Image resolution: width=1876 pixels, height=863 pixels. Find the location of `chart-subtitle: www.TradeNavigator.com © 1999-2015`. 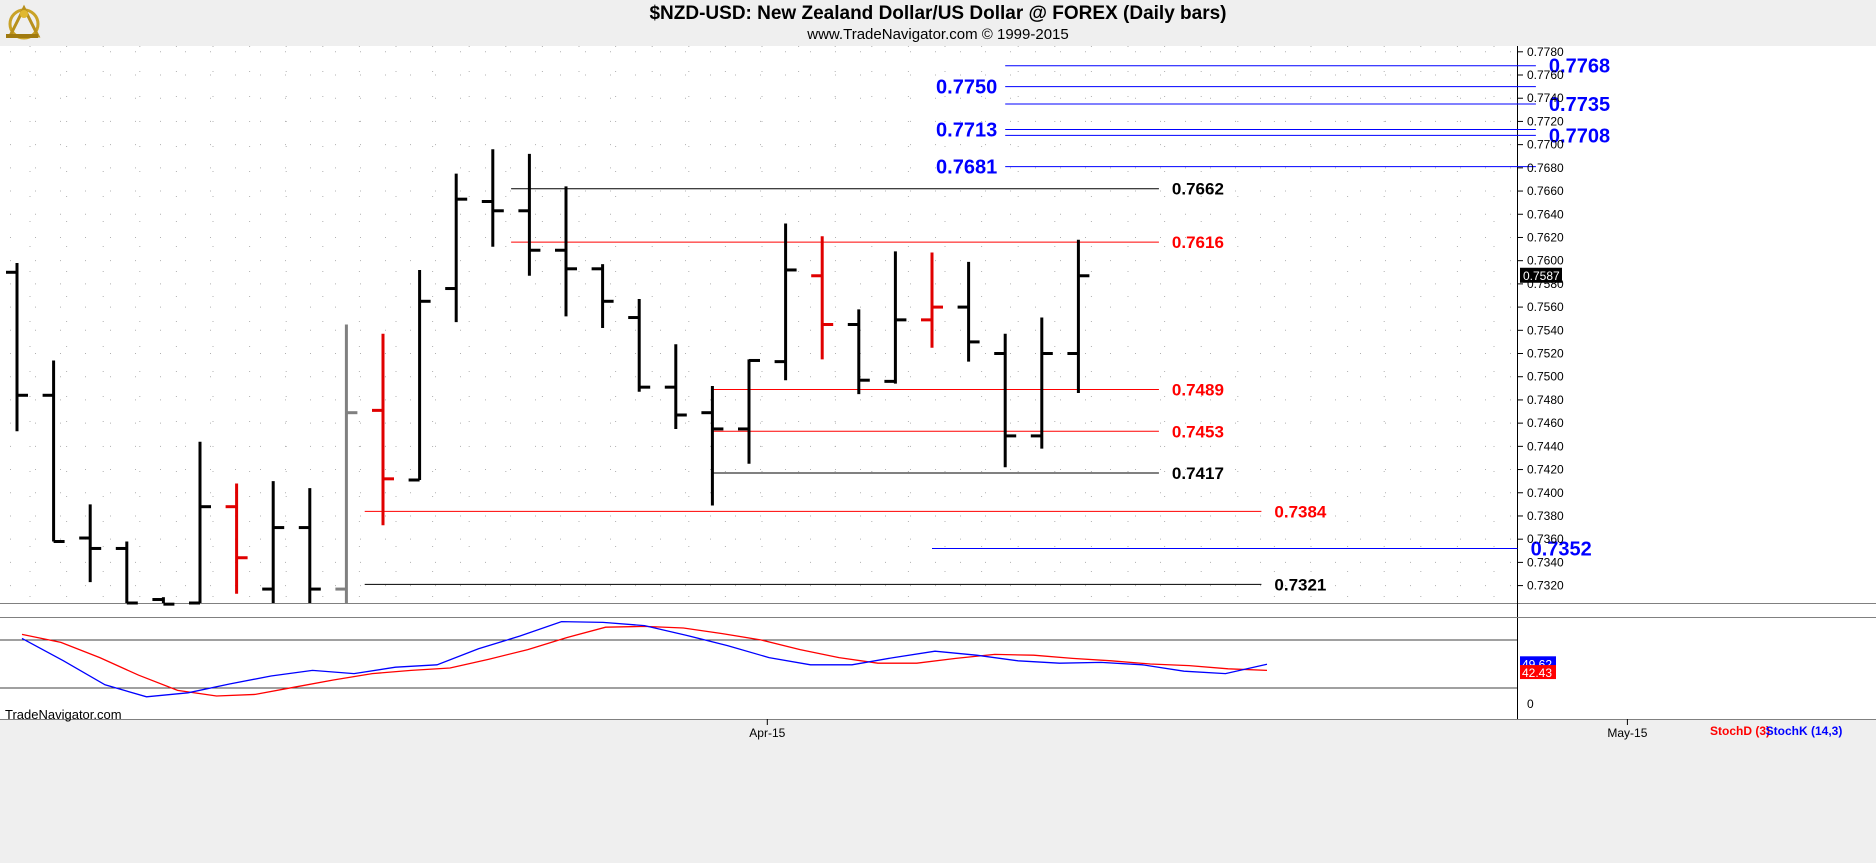

chart-subtitle: www.TradeNavigator.com © 1999-2015 is located at coordinates (938, 34).